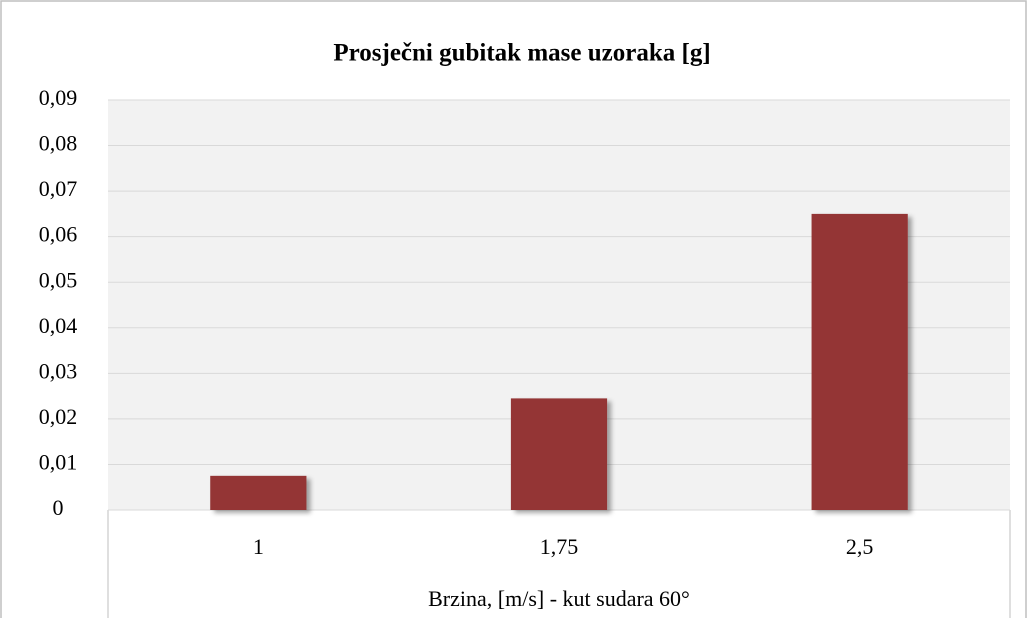  I want to click on y-tick-label: 0,08, so click(58, 143).